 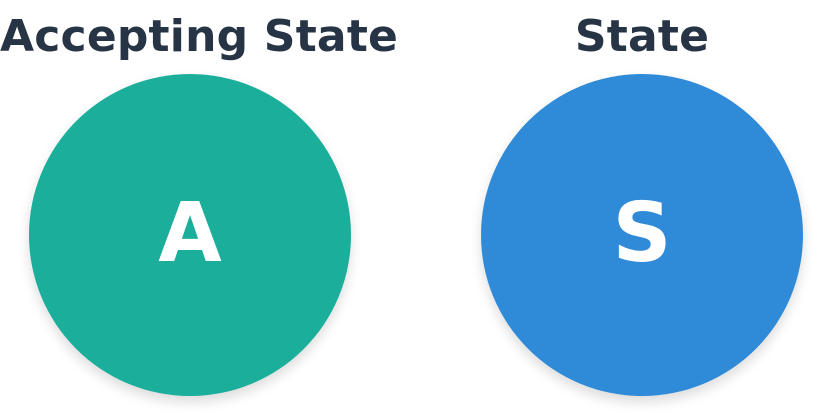 I want to click on accepting-state-letter: A, so click(x=190, y=233).